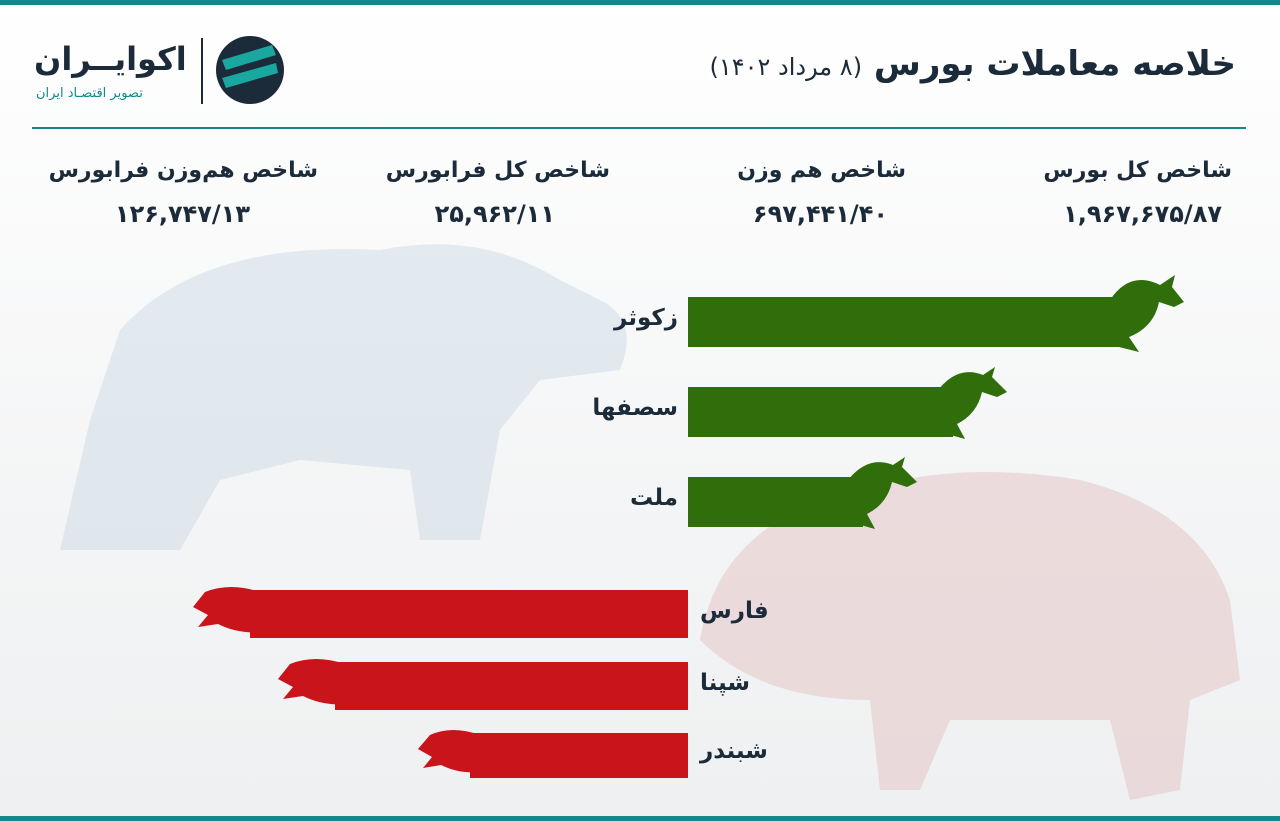 Image resolution: width=1280 pixels, height=821 pixels. Describe the element at coordinates (936, 402) in the screenshot. I see `gainer-bars` at that location.